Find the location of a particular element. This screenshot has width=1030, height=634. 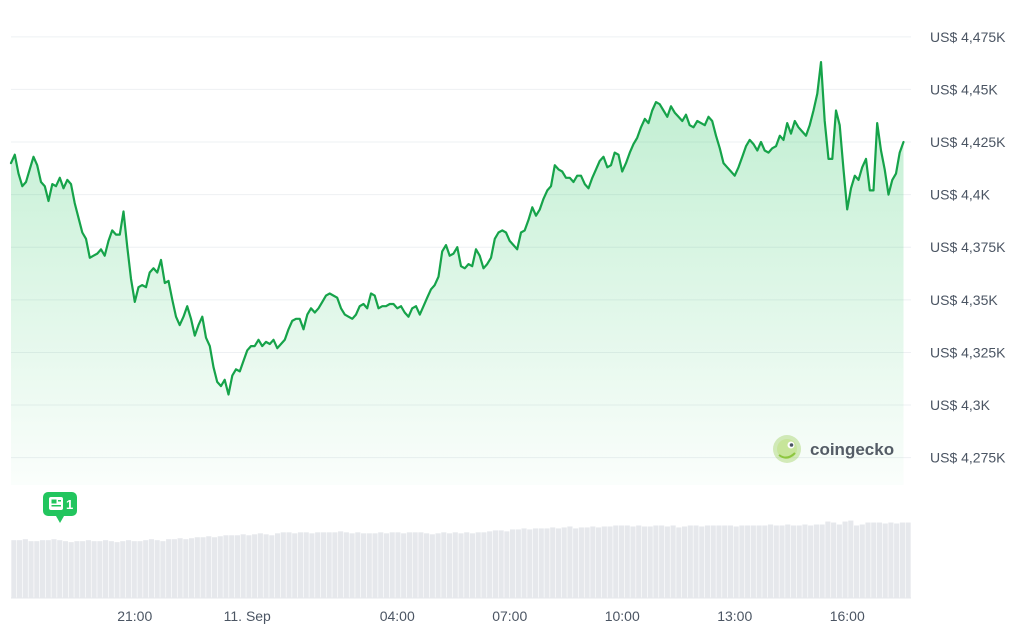

y-tick-label: US$ 4,275K is located at coordinates (968, 458).